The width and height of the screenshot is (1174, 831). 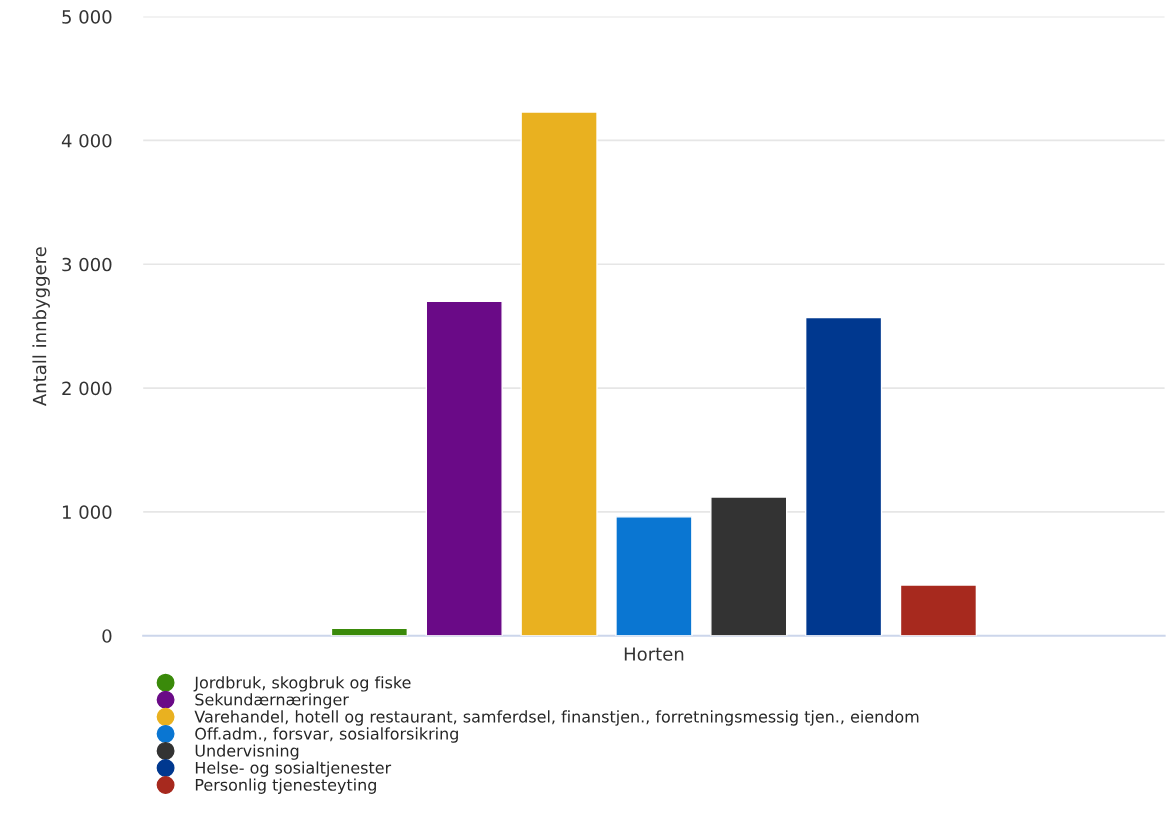 What do you see at coordinates (556, 718) in the screenshot?
I see `legend-label: Varehandel, hotell og restaurant, samferdsel, finanstjen., forretningsmessig tjen., eiendom` at bounding box center [556, 718].